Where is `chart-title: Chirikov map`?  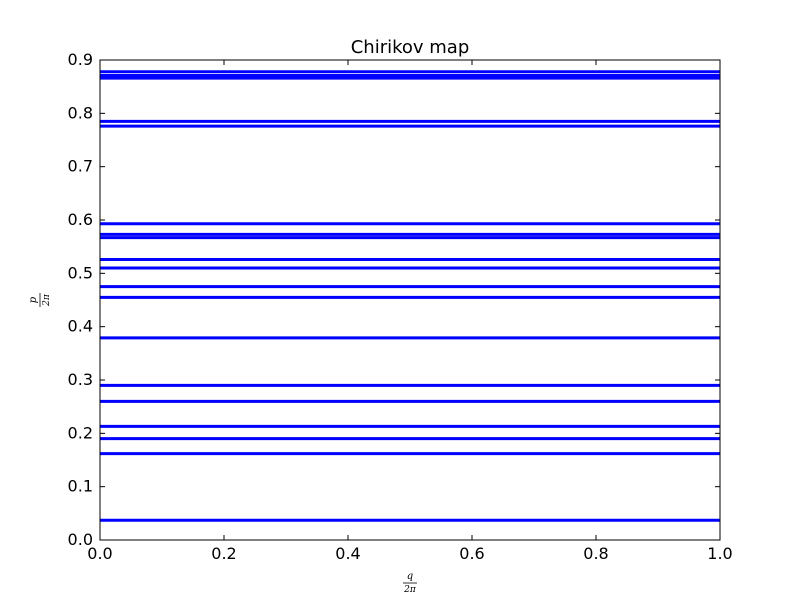
chart-title: Chirikov map is located at coordinates (410, 47).